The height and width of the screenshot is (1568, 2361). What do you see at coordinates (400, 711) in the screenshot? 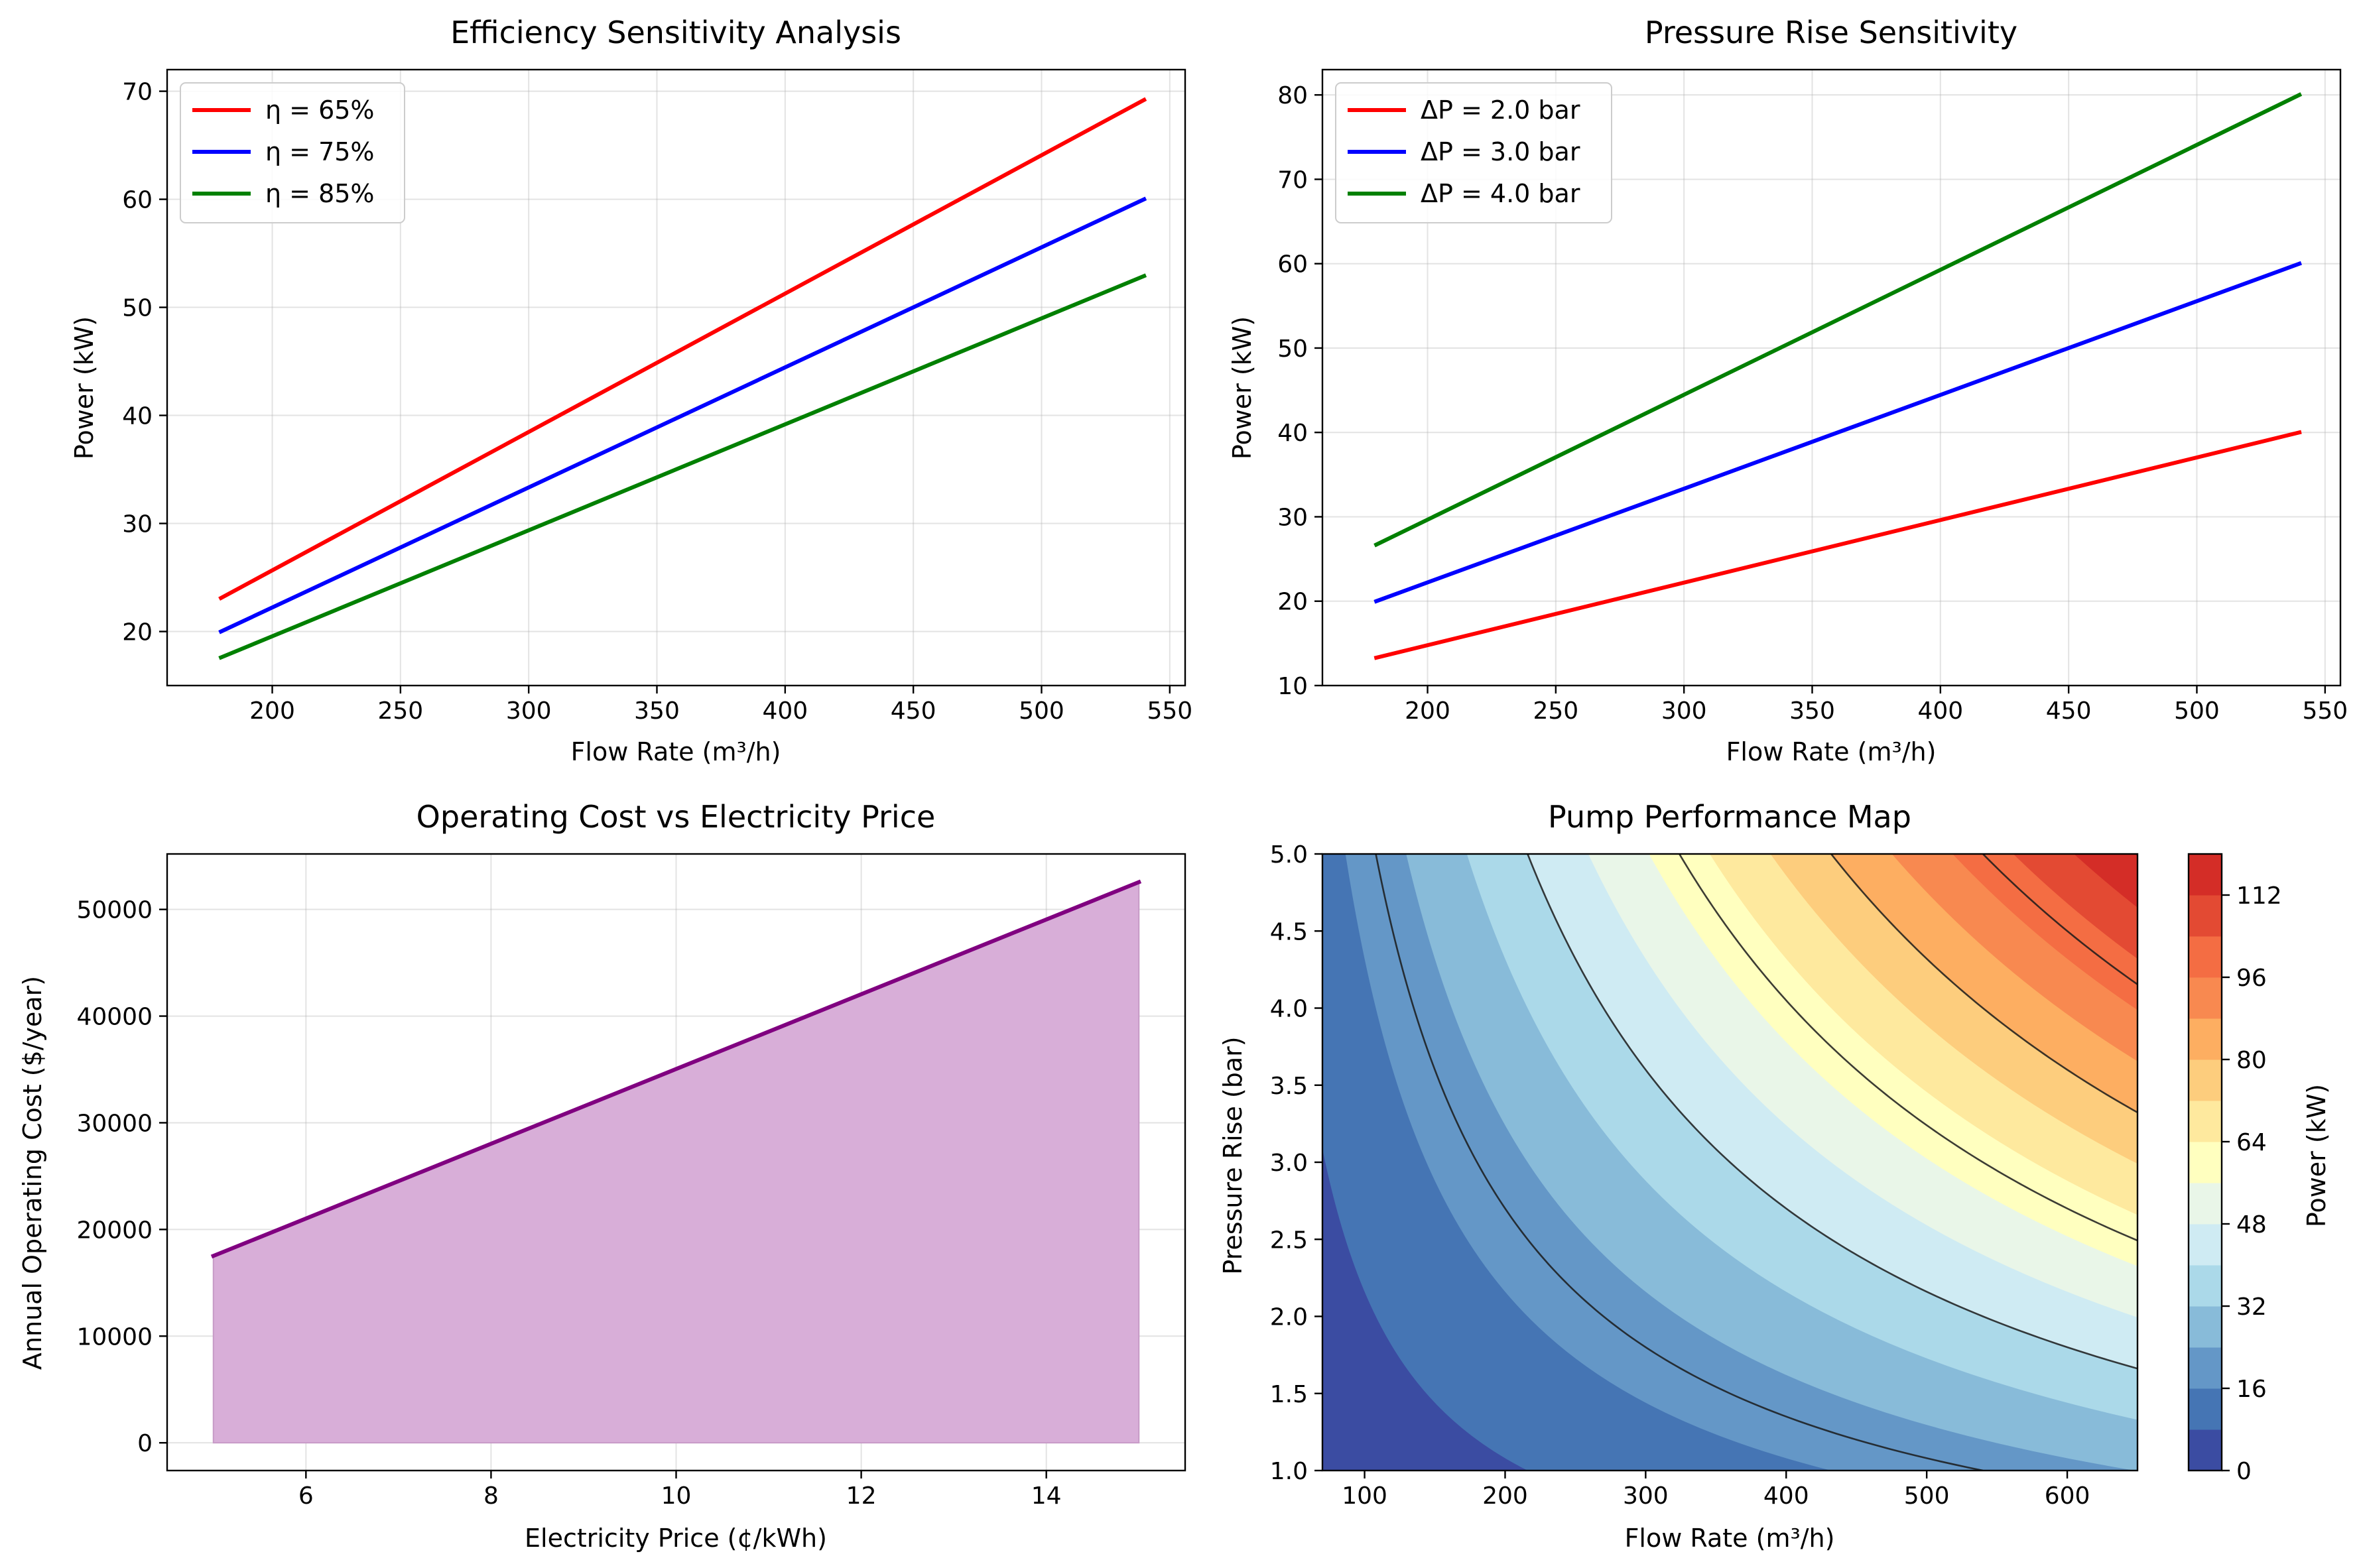
I see `x-tick-label: 250` at bounding box center [400, 711].